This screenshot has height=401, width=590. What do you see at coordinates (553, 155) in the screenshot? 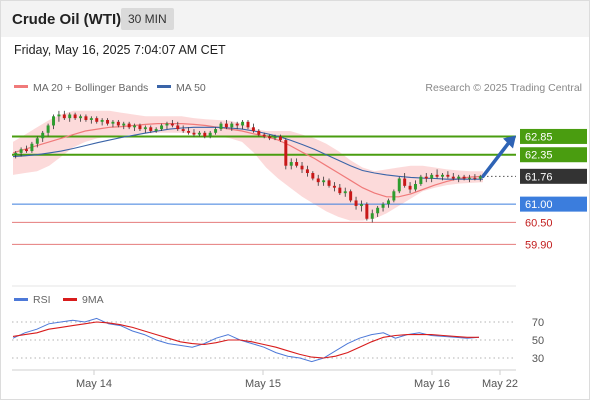
I see `level-tag-62.35: 62.35` at bounding box center [553, 155].